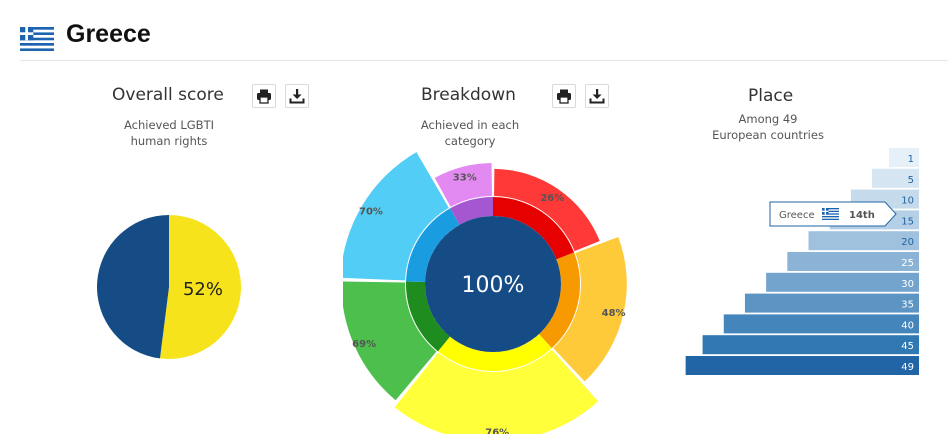  What do you see at coordinates (552, 198) in the screenshot?
I see `breakdown-segment-label: 26%` at bounding box center [552, 198].